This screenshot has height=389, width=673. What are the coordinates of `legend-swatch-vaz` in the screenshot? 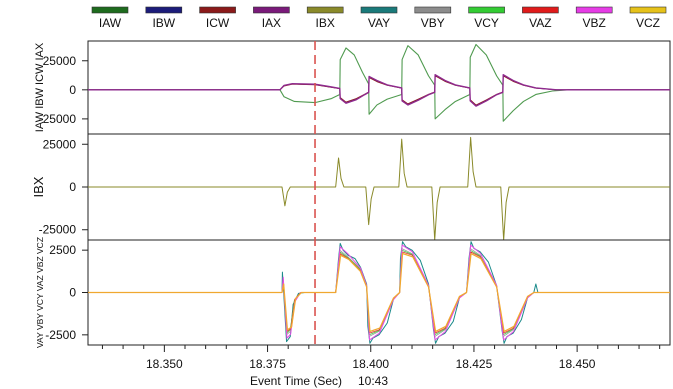 It's located at (540, 10).